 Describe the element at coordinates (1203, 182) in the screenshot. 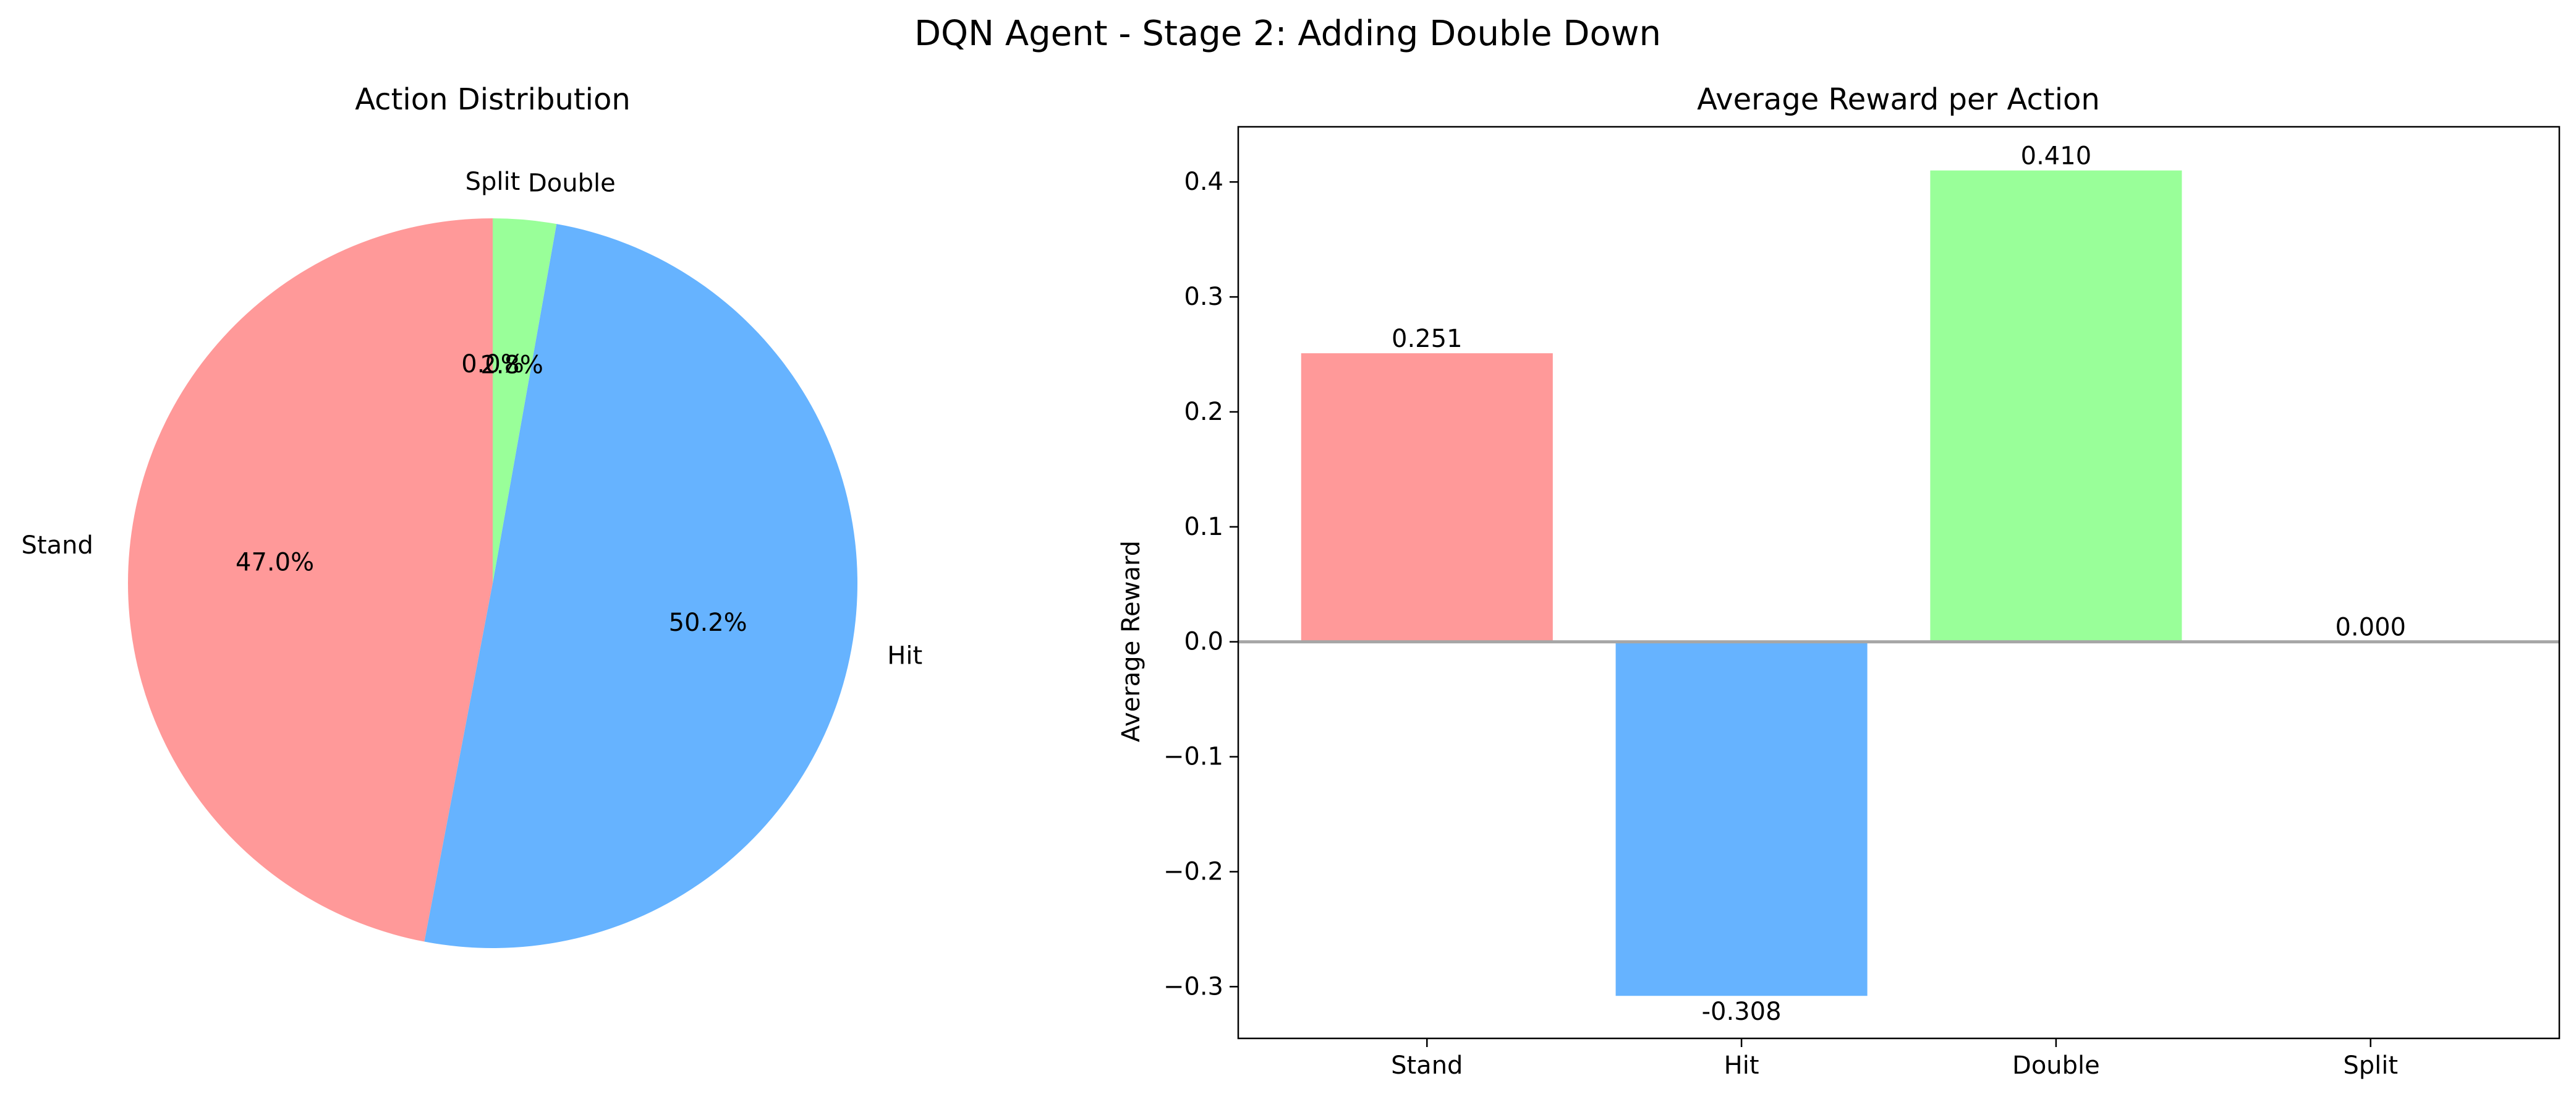

I see `y-tick-label: 0.4` at that location.